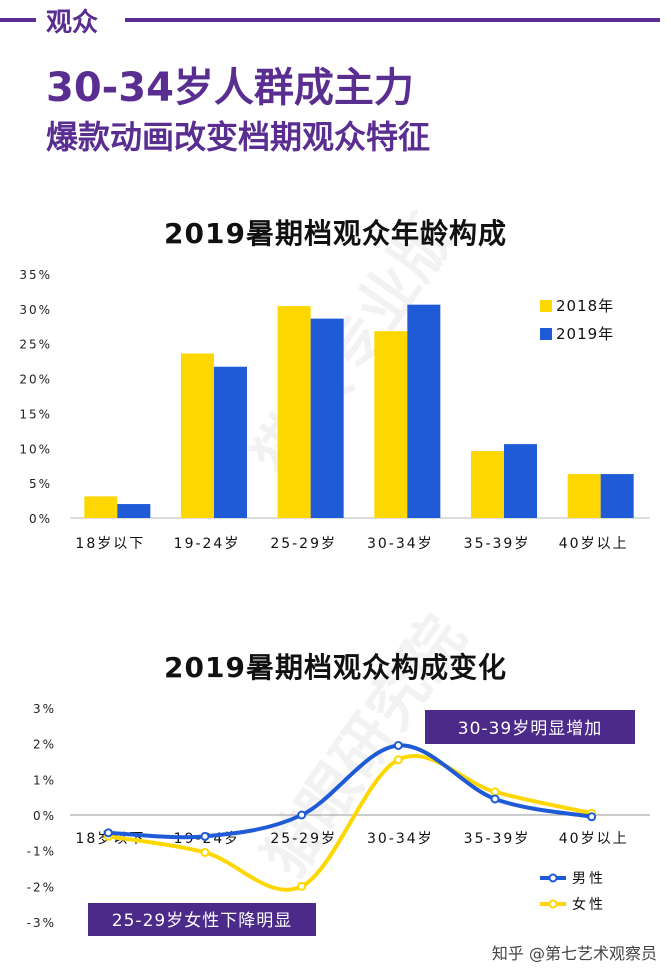 Image resolution: width=671 pixels, height=978 pixels. What do you see at coordinates (44, 816) in the screenshot?
I see `line-y-tick-label: 0%` at bounding box center [44, 816].